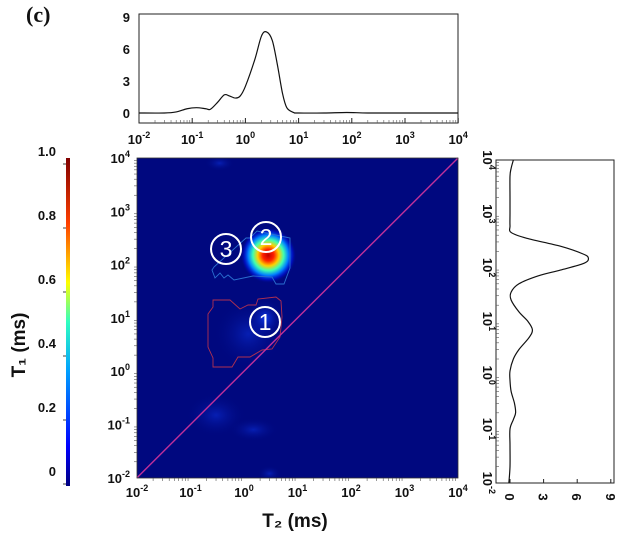  I want to click on peak-2-marker, so click(266, 237).